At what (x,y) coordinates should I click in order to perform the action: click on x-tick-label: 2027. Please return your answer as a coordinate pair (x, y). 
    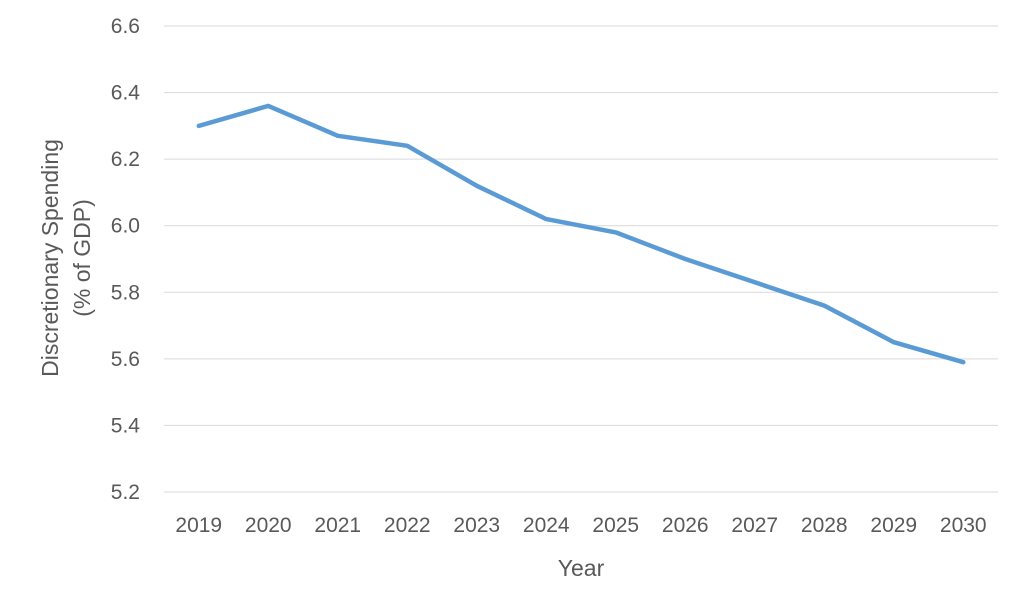
    Looking at the image, I should click on (754, 525).